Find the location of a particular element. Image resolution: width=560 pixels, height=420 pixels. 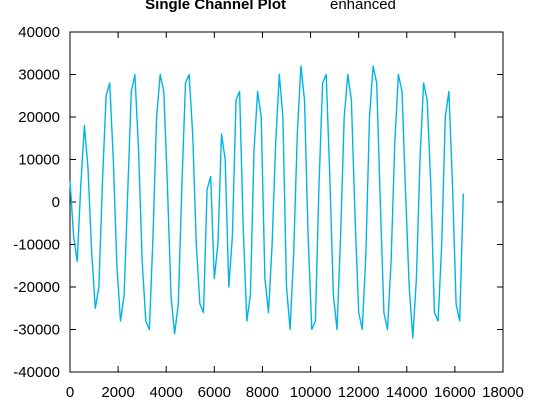

x-tick-label: 2000 is located at coordinates (117, 392).